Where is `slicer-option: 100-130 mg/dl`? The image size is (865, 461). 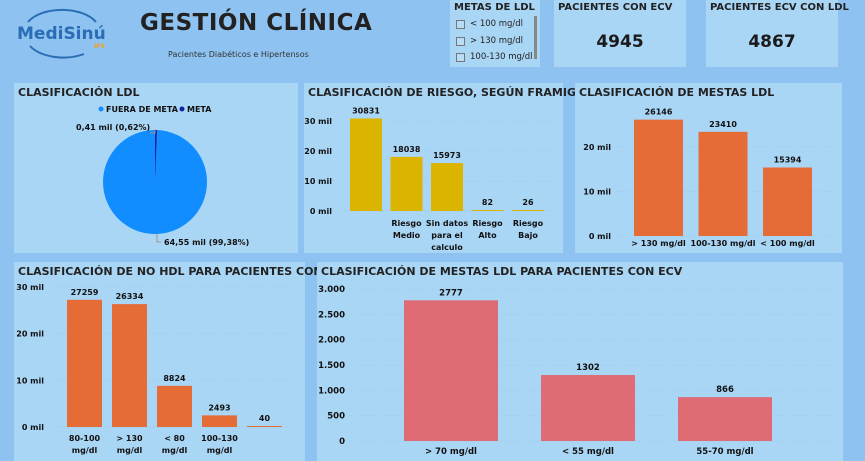 slicer-option: 100-130 mg/dl is located at coordinates (494, 57).